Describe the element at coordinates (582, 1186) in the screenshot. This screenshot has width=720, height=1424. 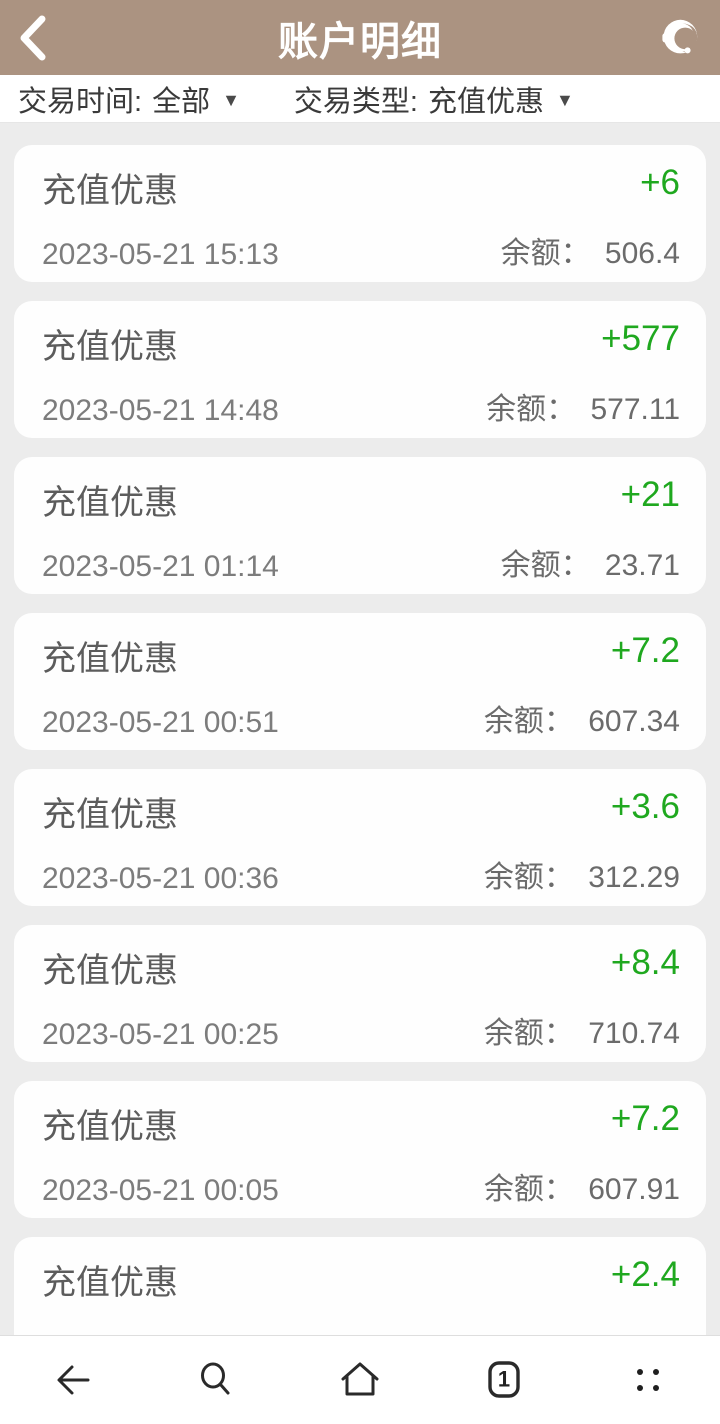
I see `transaction-balance: 余额： 607.91` at that location.